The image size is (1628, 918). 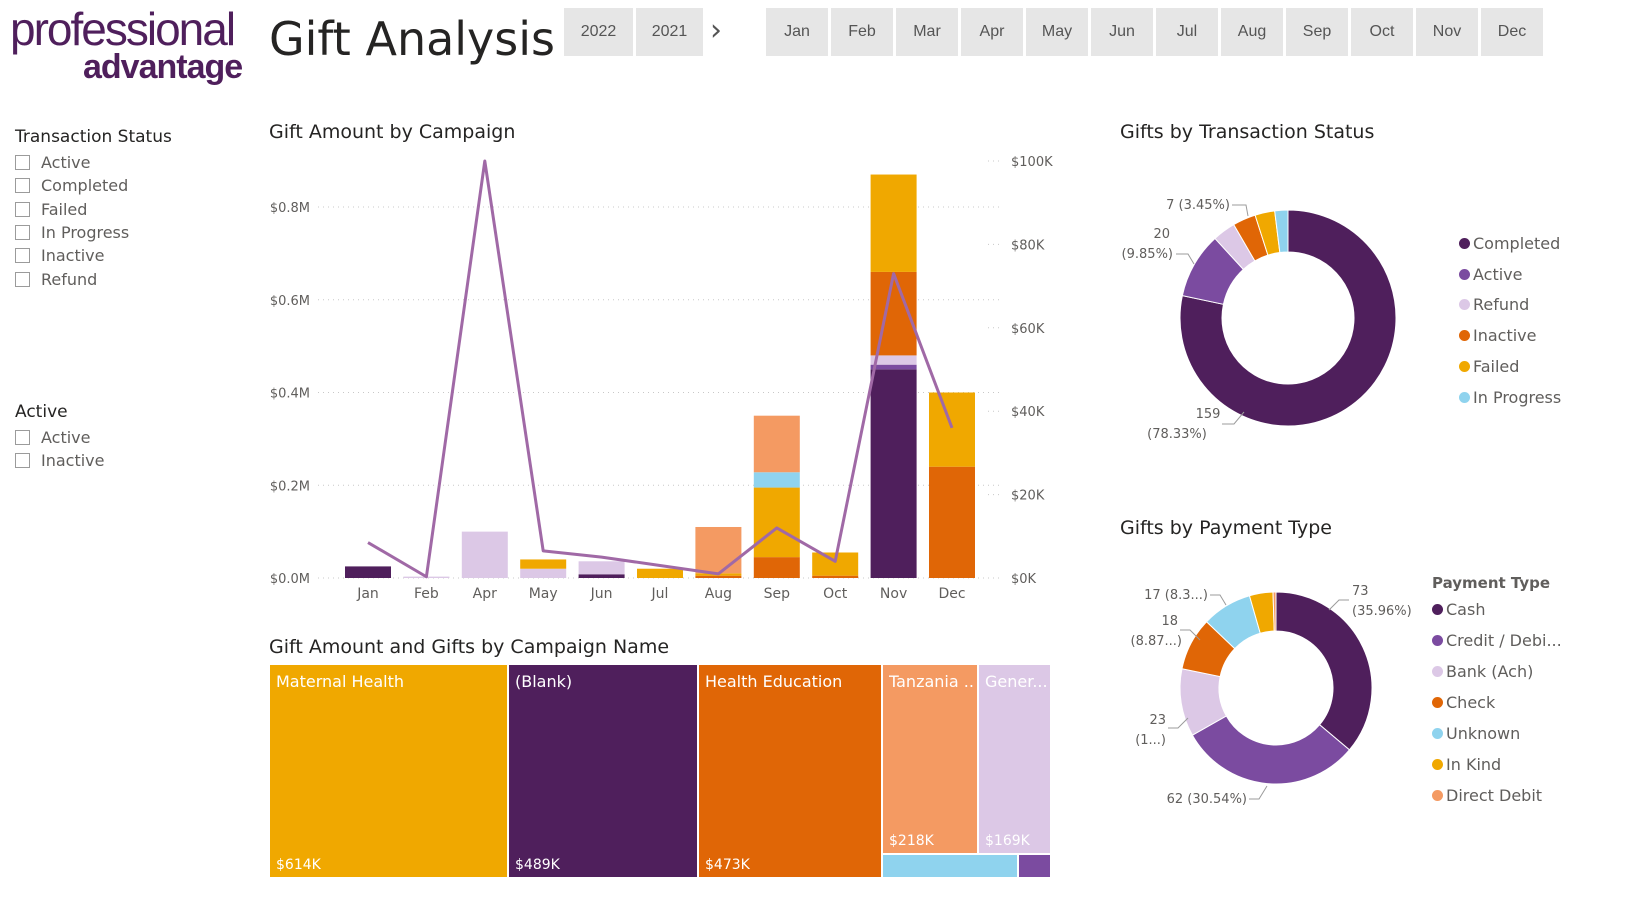 What do you see at coordinates (1447, 32) in the screenshot?
I see `month-button-nov: Nov` at bounding box center [1447, 32].